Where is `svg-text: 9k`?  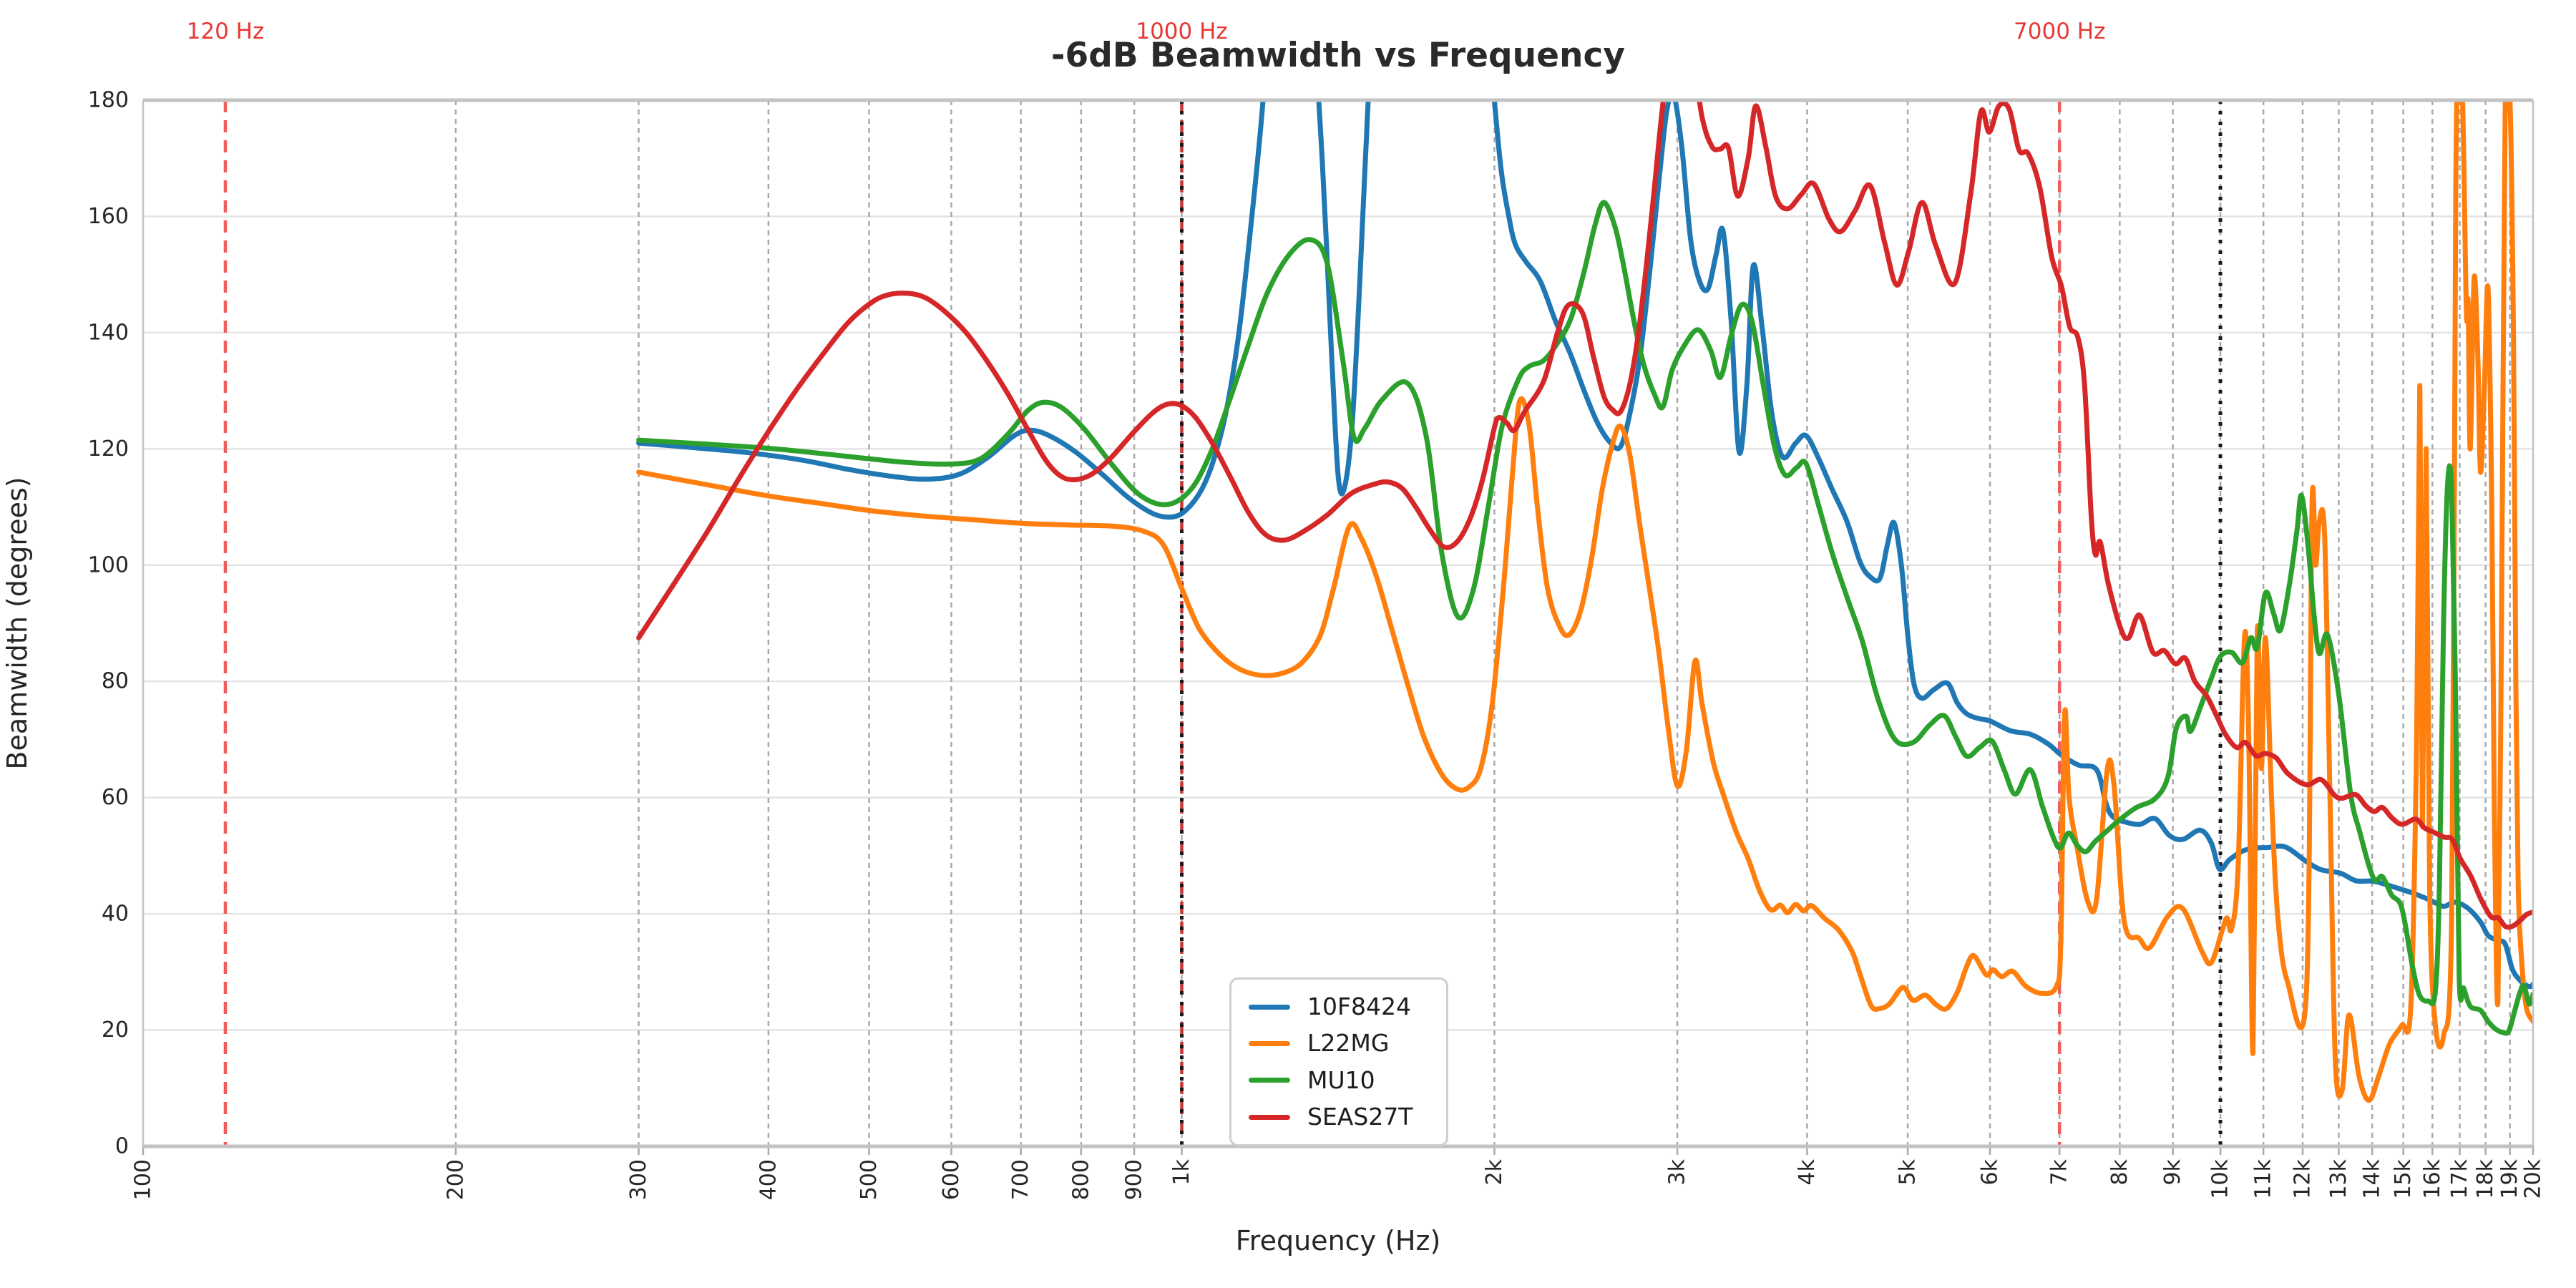 svg-text: 9k is located at coordinates (2172, 1171).